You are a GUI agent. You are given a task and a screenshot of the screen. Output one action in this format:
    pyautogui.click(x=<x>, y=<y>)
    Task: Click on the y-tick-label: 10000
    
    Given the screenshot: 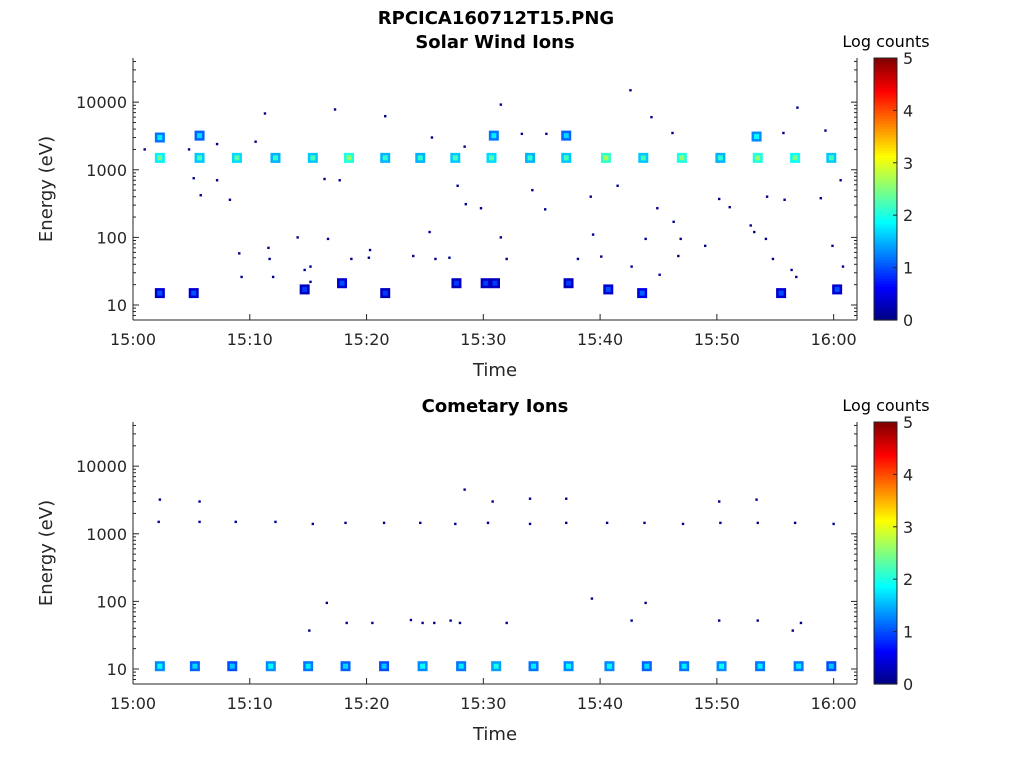 What is the action you would take?
    pyautogui.click(x=101, y=102)
    